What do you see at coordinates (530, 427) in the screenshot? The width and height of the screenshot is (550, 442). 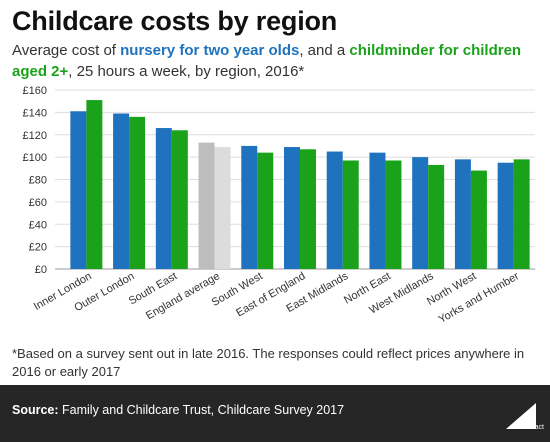 I see `logo-text: Full Fact` at bounding box center [530, 427].